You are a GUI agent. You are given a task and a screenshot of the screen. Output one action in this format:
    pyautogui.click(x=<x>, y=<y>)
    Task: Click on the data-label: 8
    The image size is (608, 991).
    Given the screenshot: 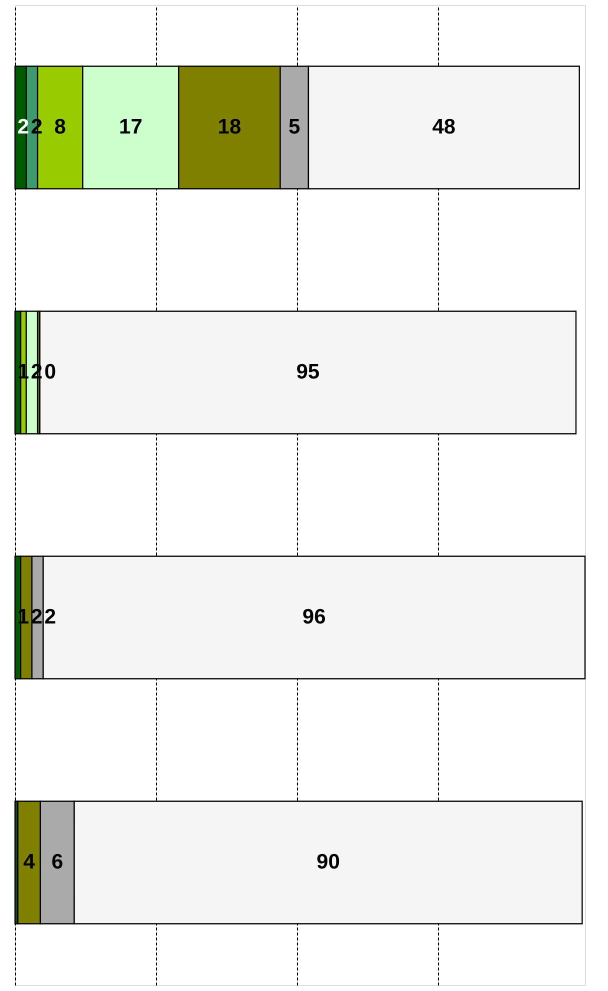 What is the action you would take?
    pyautogui.click(x=60, y=127)
    